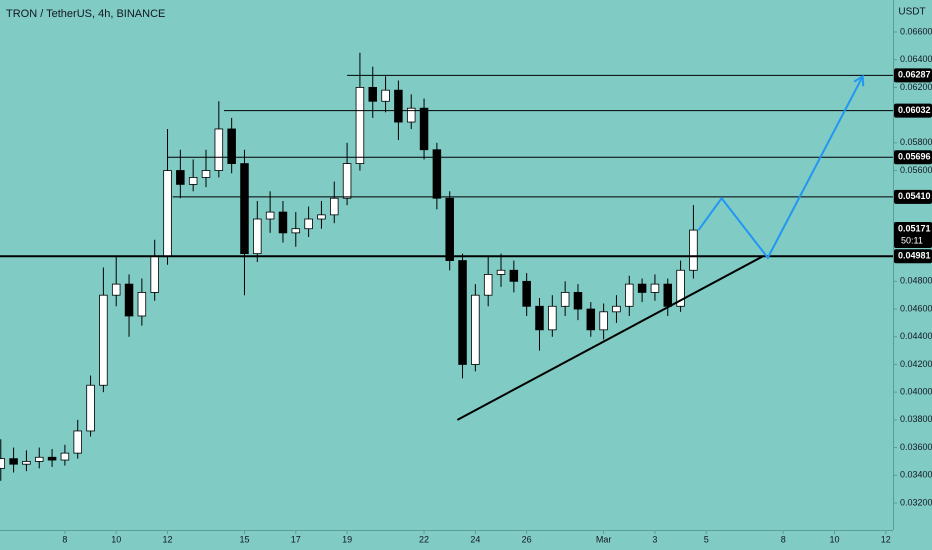 The height and width of the screenshot is (550, 932). Describe the element at coordinates (916, 419) in the screenshot. I see `y-tick-label: 0.03800` at that location.